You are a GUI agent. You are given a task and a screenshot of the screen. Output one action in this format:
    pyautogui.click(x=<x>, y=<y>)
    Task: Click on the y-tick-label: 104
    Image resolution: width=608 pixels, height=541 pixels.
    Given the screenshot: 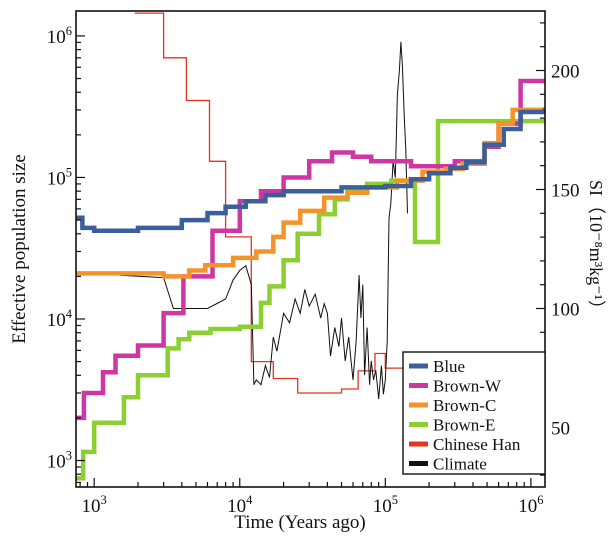 What is the action you would take?
    pyautogui.click(x=60, y=319)
    